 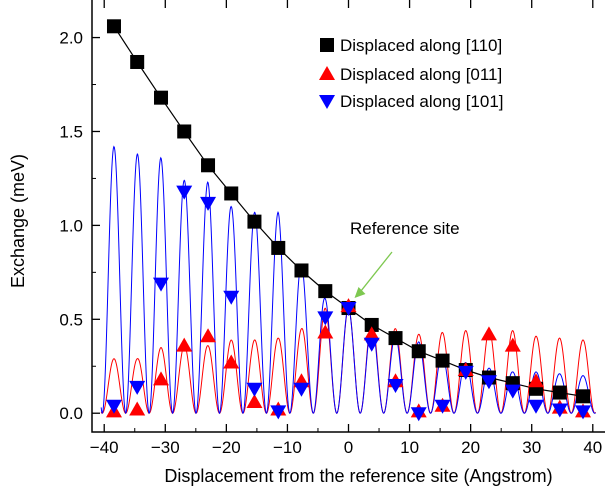 I want to click on annotation-arrow-line, so click(x=375, y=273).